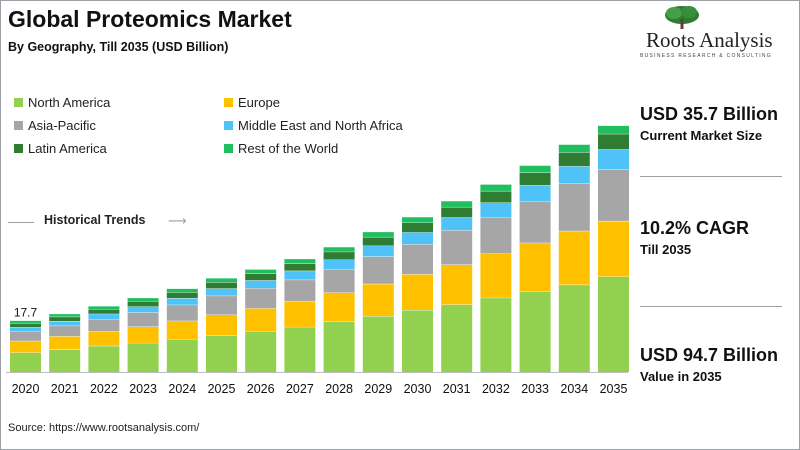 The width and height of the screenshot is (800, 450). Describe the element at coordinates (701, 135) in the screenshot. I see `stat-caption: Current Market Size` at that location.